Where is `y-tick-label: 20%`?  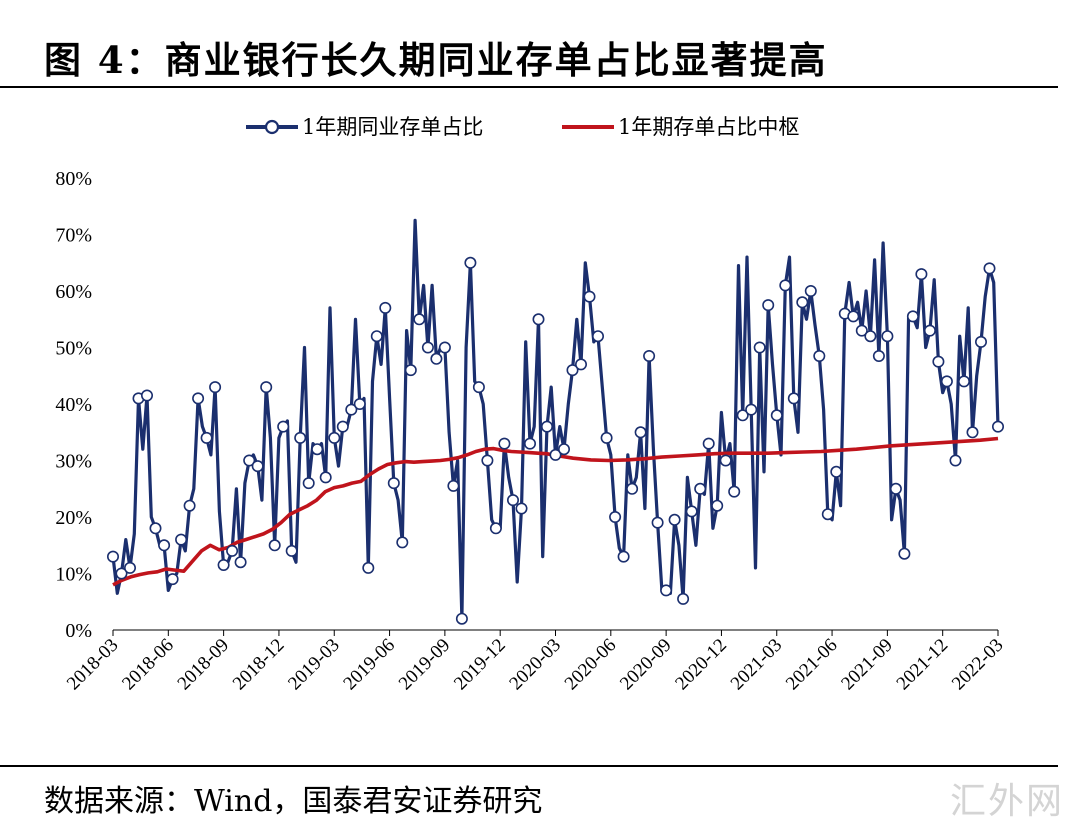
y-tick-label: 20% is located at coordinates (73, 518).